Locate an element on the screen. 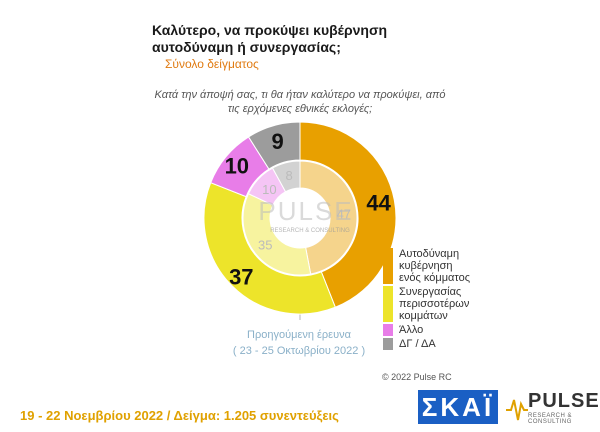 This screenshot has width=600, height=432. previous-survey-dates: ( 23 - 25 Οκτωβρίου 2022 ) is located at coordinates (299, 351).